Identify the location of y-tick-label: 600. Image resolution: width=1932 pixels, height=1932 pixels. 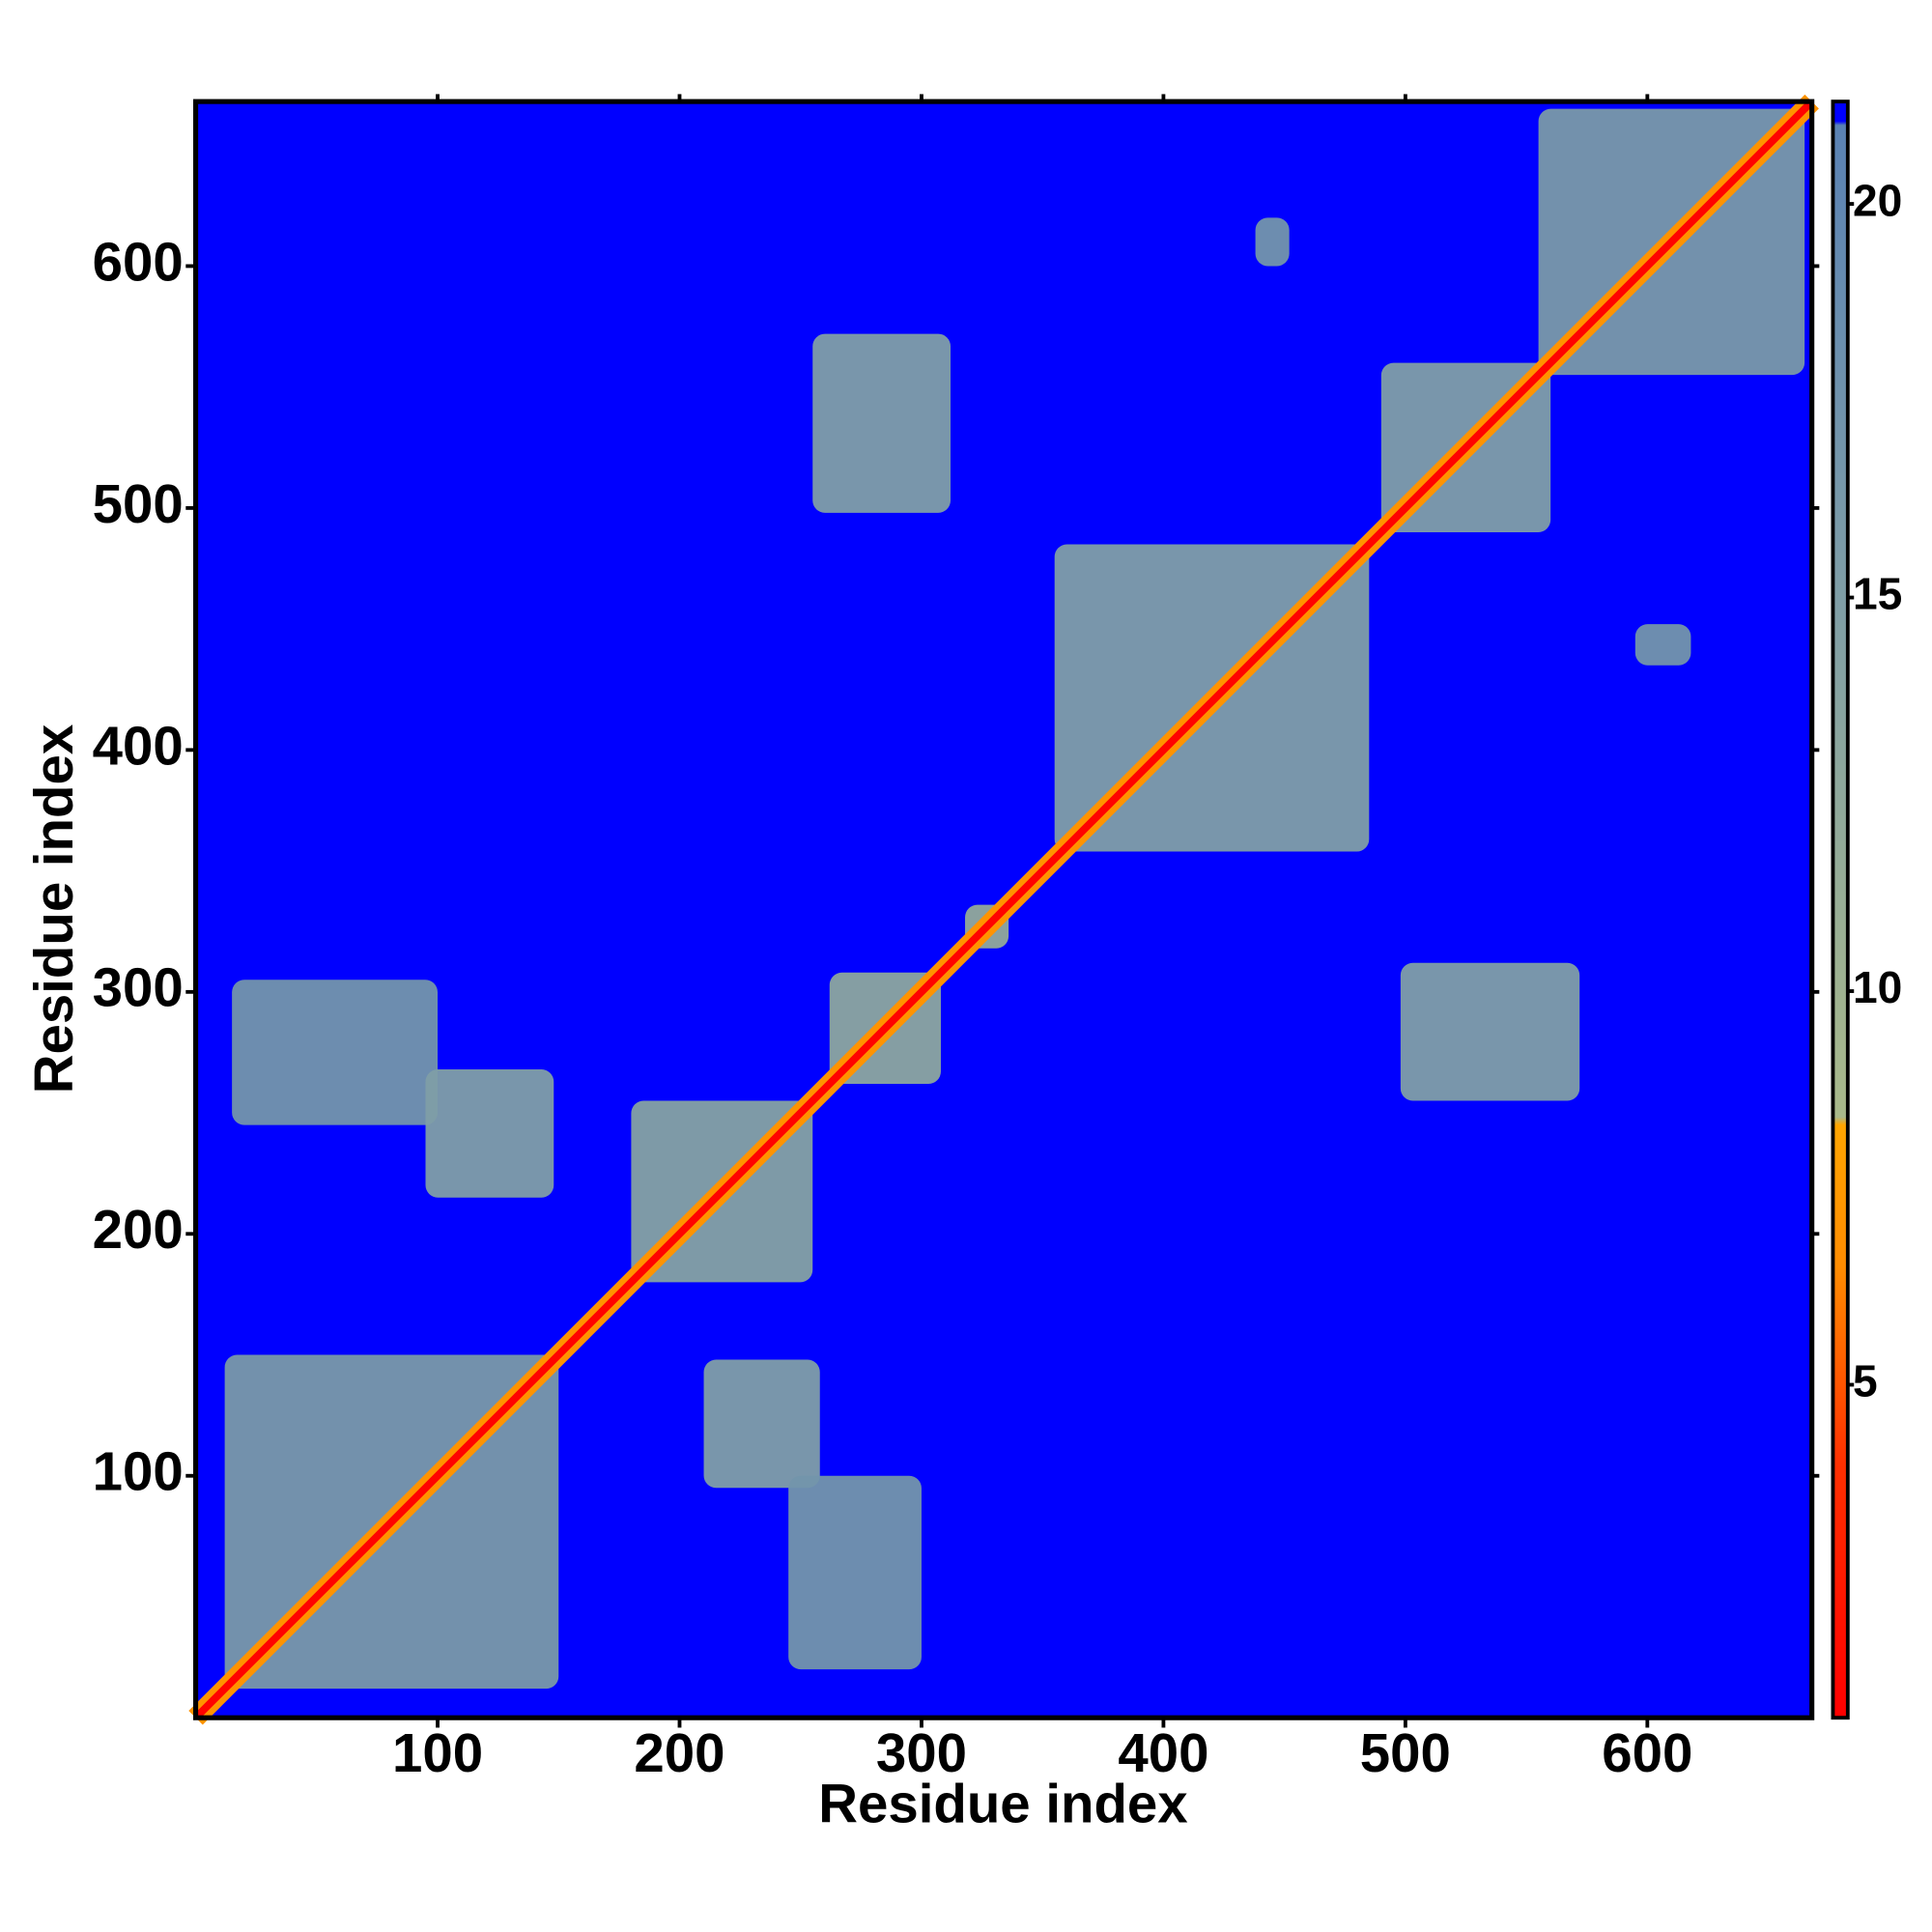
(138, 261).